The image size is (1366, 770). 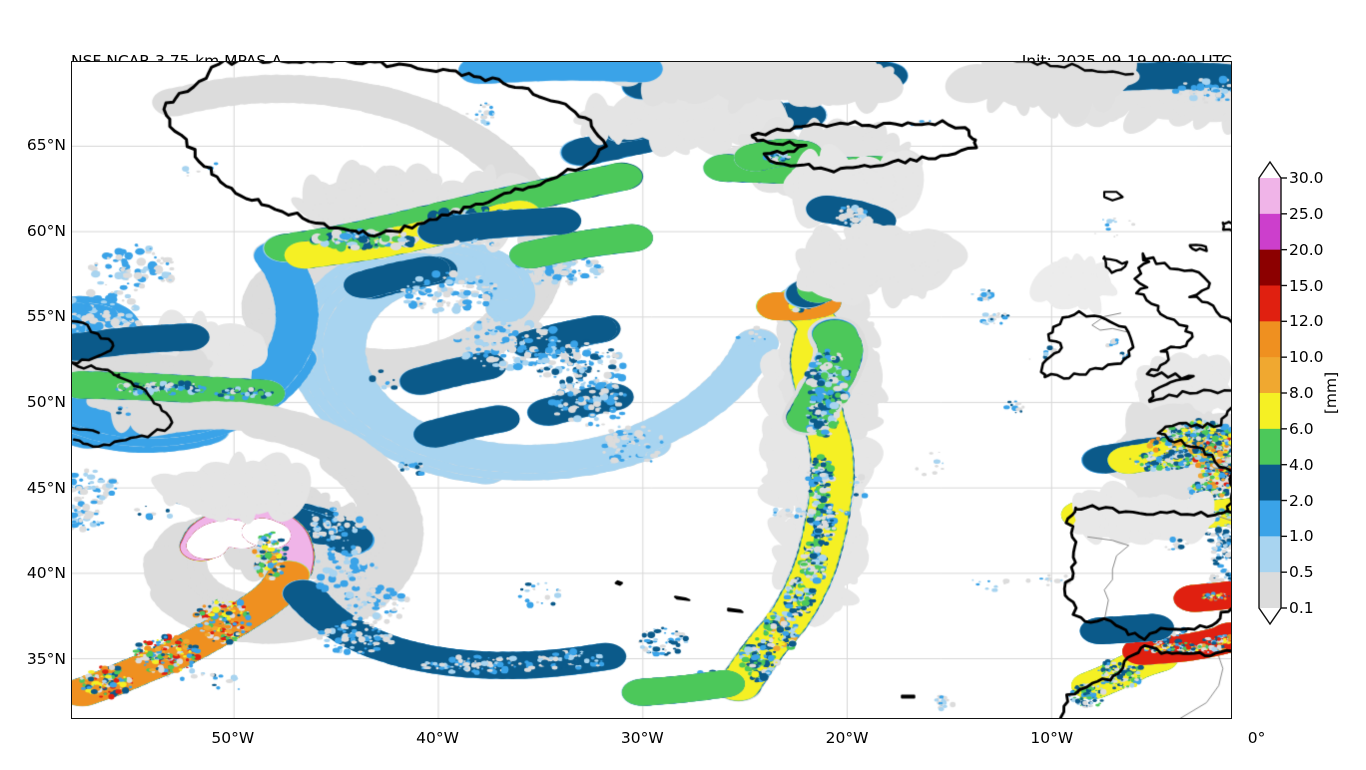 What do you see at coordinates (1301, 500) in the screenshot?
I see `colorbar-tick-label: 2.0` at bounding box center [1301, 500].